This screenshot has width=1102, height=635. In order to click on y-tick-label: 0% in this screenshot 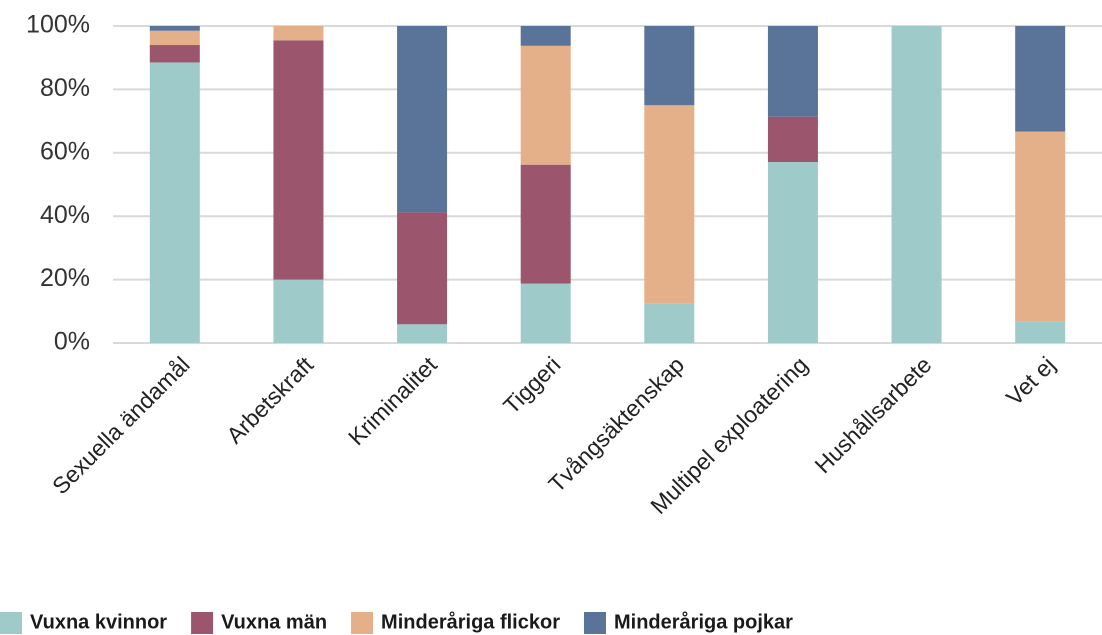, I will do `click(72, 342)`.